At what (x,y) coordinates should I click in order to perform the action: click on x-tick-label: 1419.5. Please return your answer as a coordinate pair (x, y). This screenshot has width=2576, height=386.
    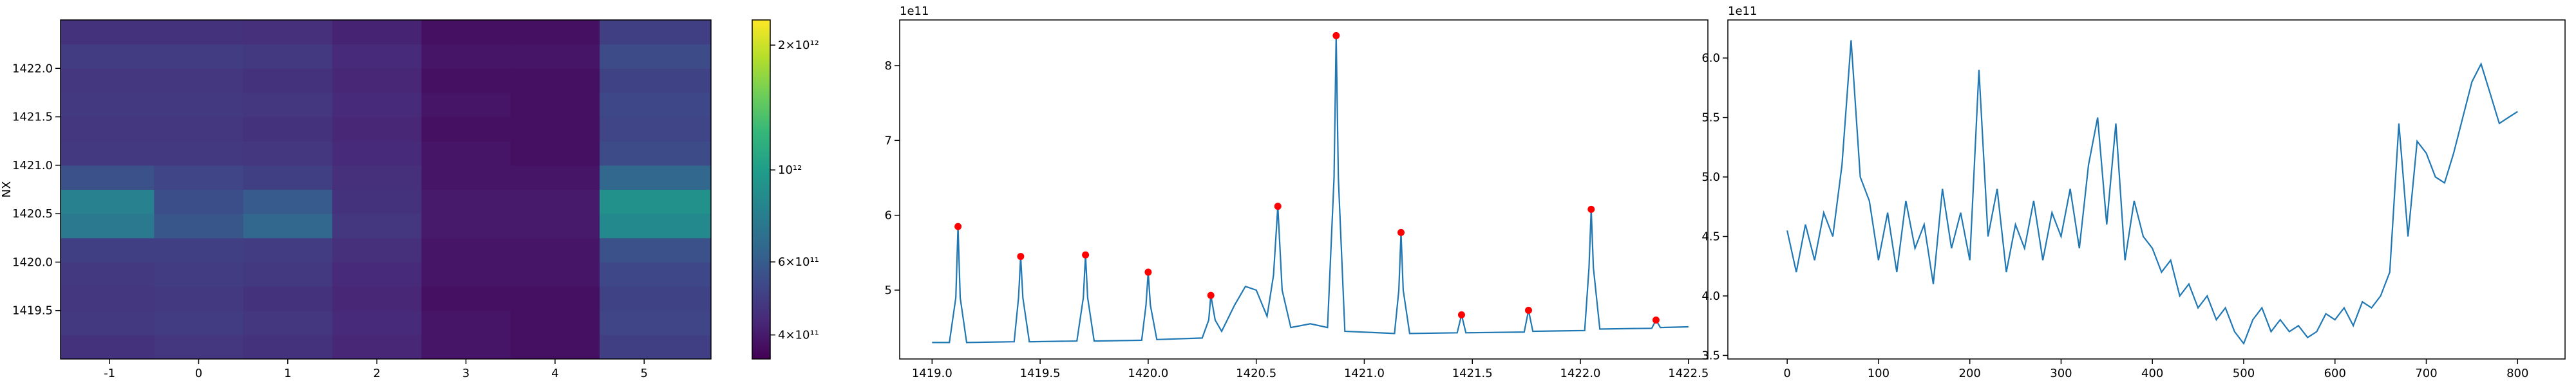
    Looking at the image, I should click on (1040, 373).